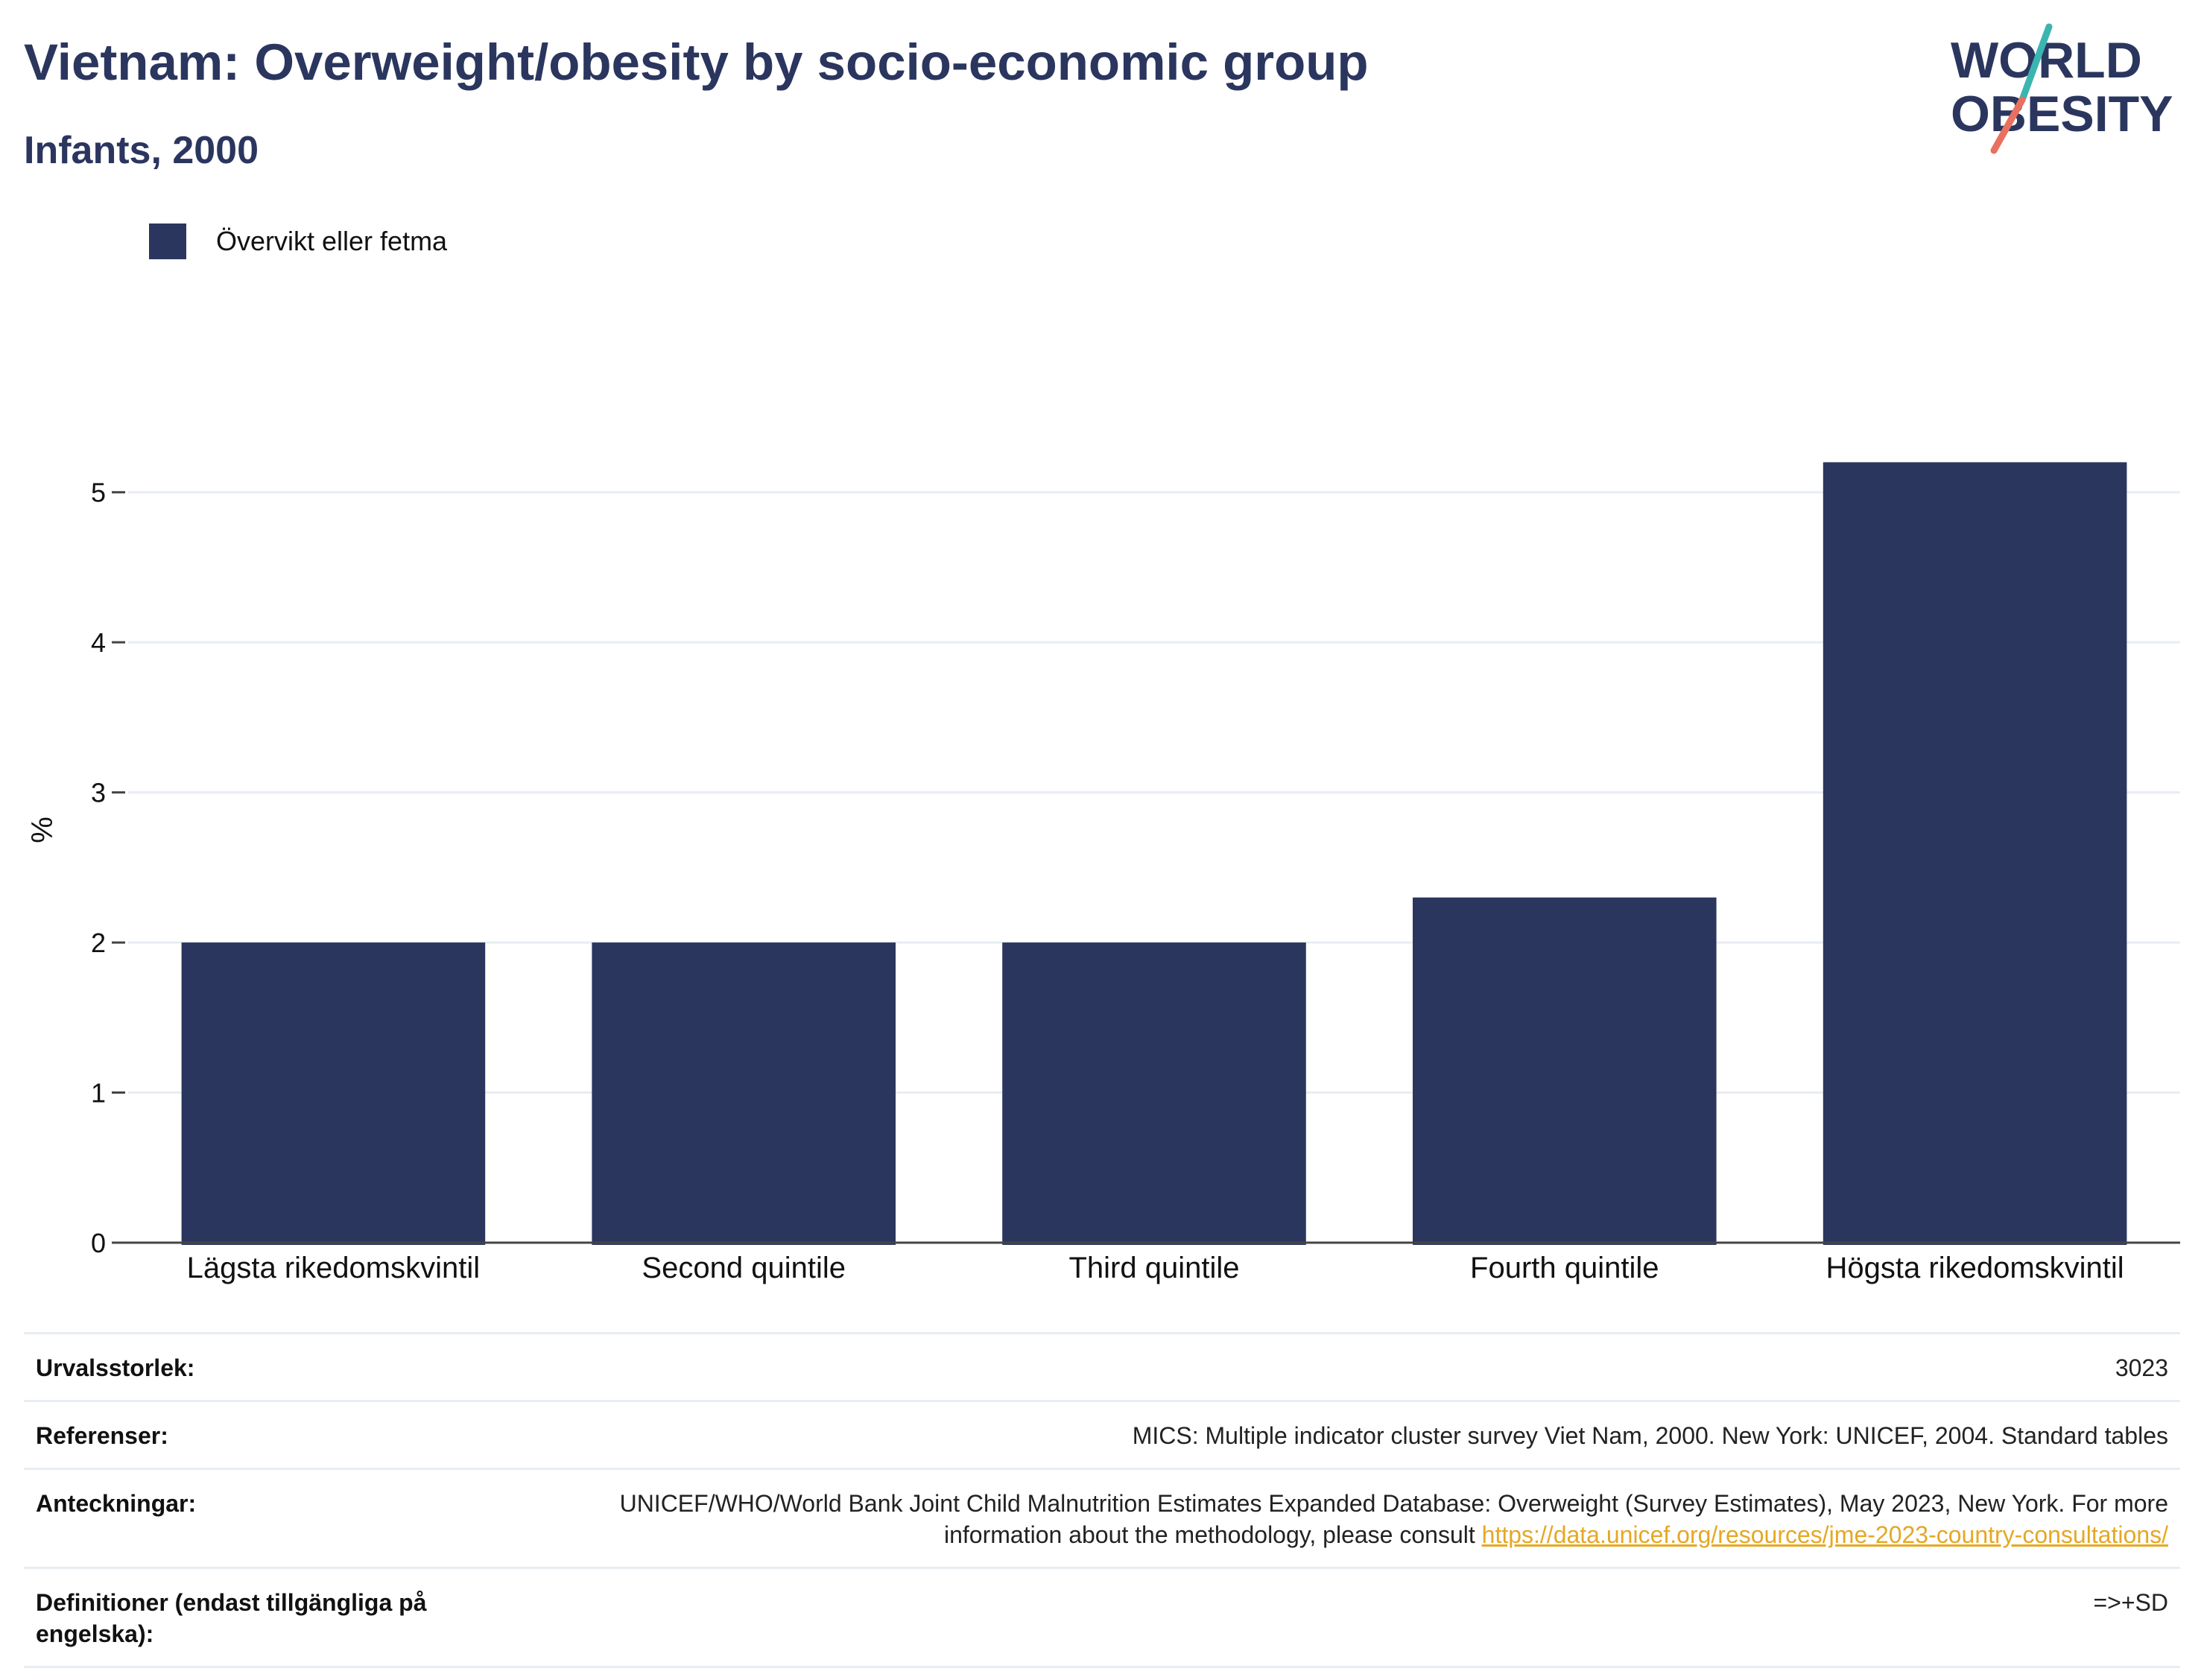 The image size is (2204, 1680). I want to click on logo-slash-bottom, so click(2008, 125).